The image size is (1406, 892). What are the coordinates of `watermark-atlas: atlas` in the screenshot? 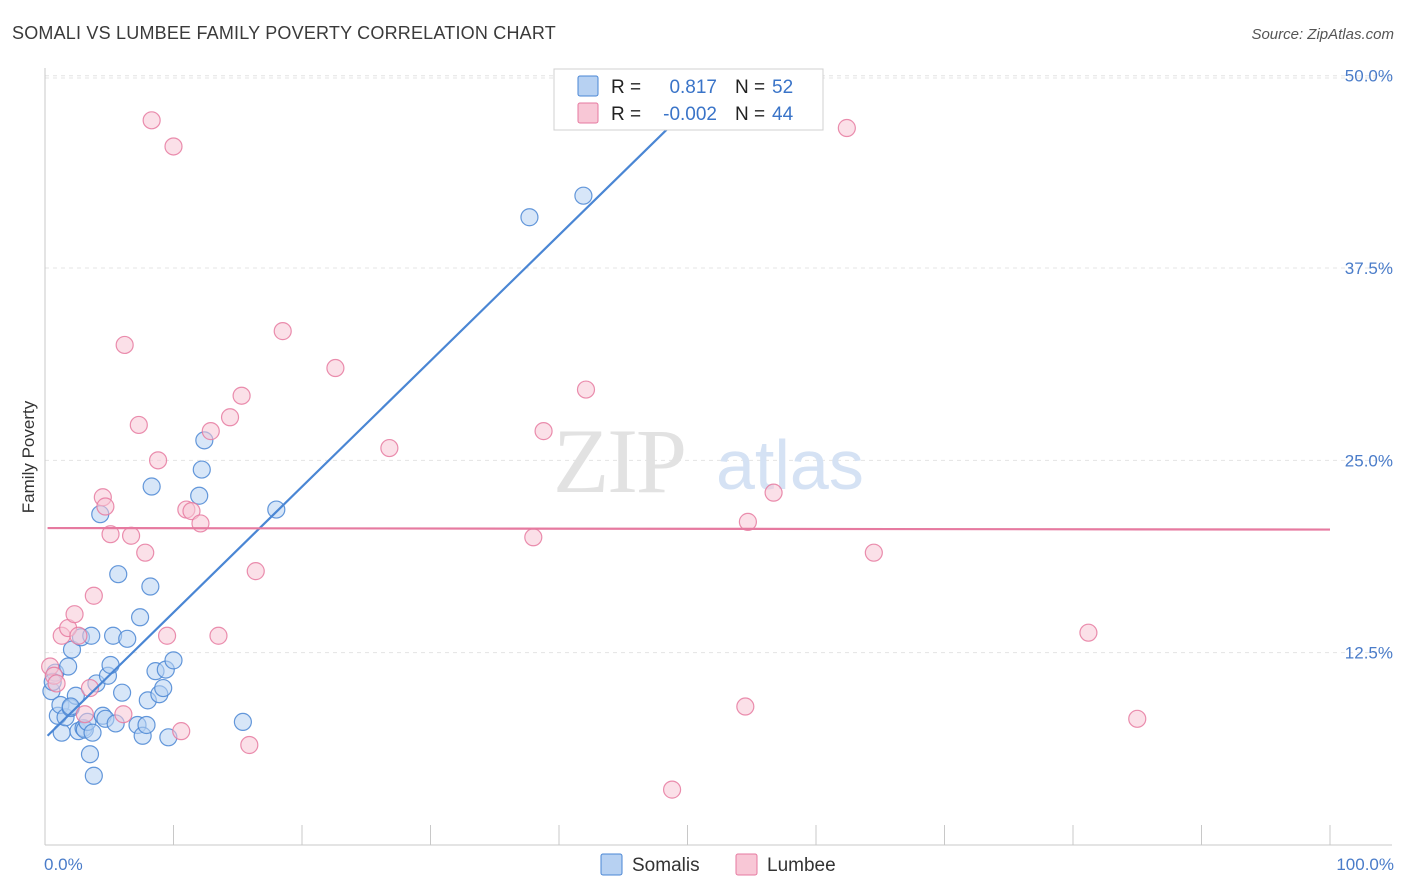 It's located at (790, 465).